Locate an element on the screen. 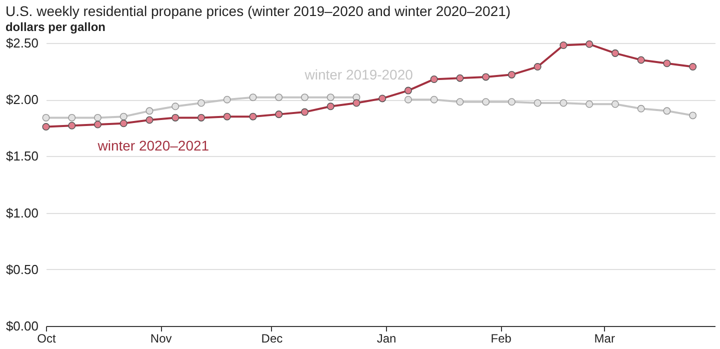 The image size is (720, 349). chart-title: U.S. weekly residential propane prices (winter 2019–2020 and winter 2020–2021) is located at coordinates (258, 11).